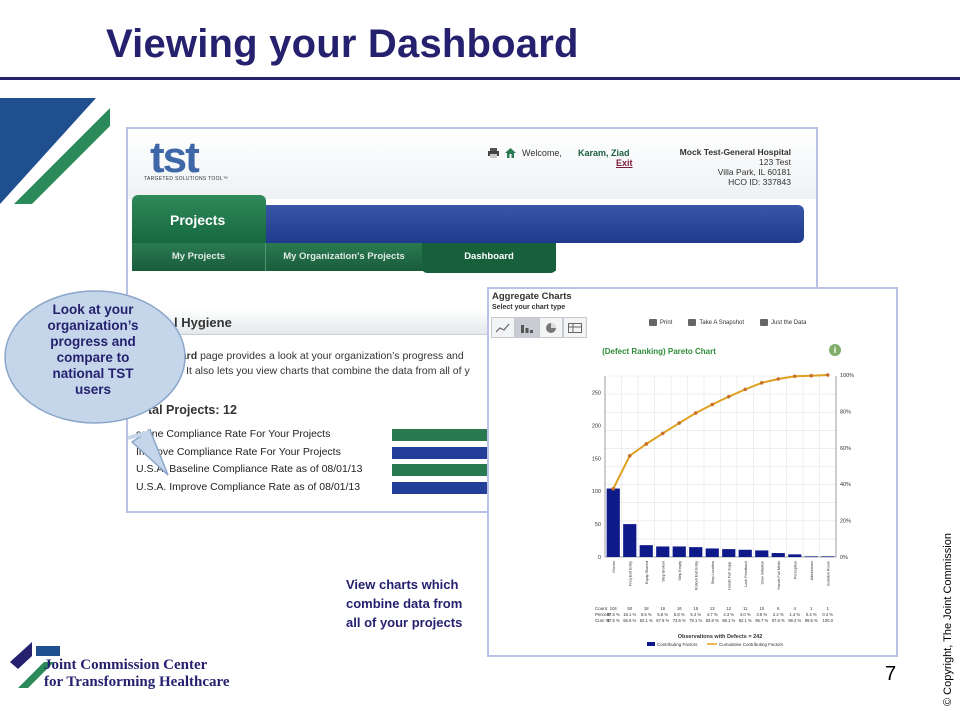  Describe the element at coordinates (720, 432) in the screenshot. I see `cumulative-line` at that location.